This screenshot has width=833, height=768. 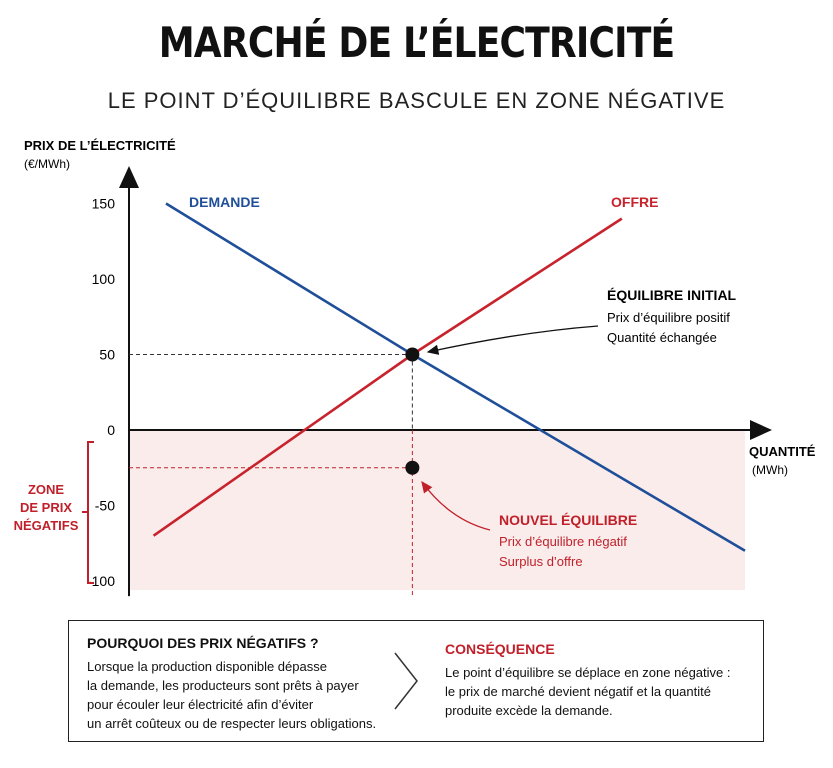 What do you see at coordinates (672, 295) in the screenshot?
I see `annotation-initial-title: ÉQUILIBRE INITIAL` at bounding box center [672, 295].